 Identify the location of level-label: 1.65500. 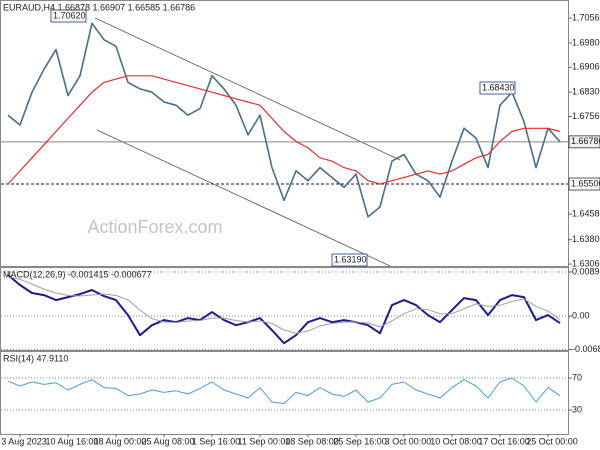
(585, 183).